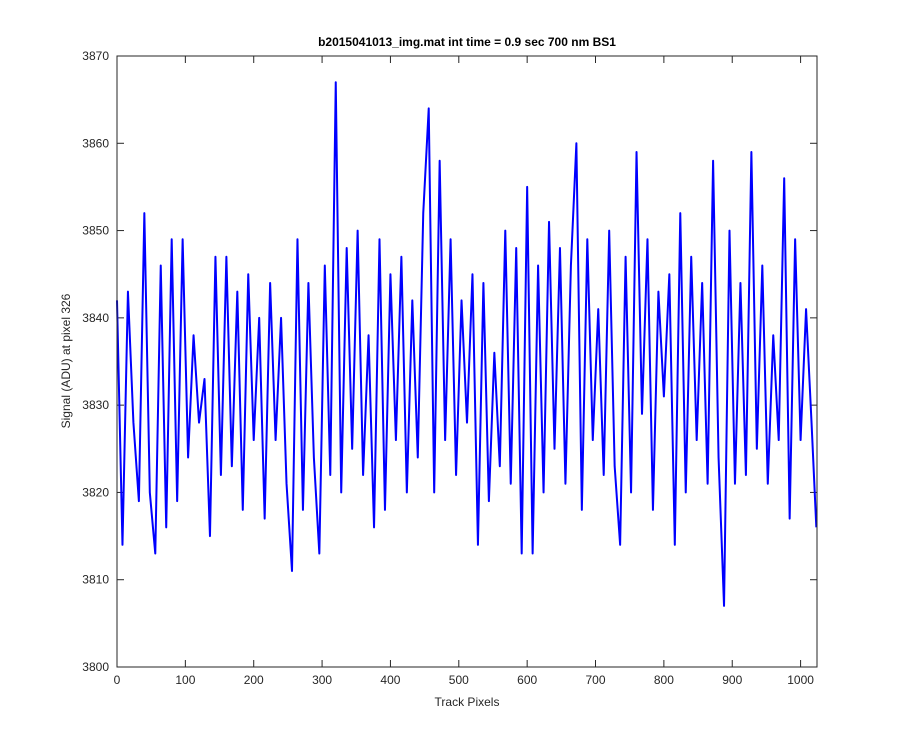  I want to click on x-tick-label: 500, so click(459, 680).